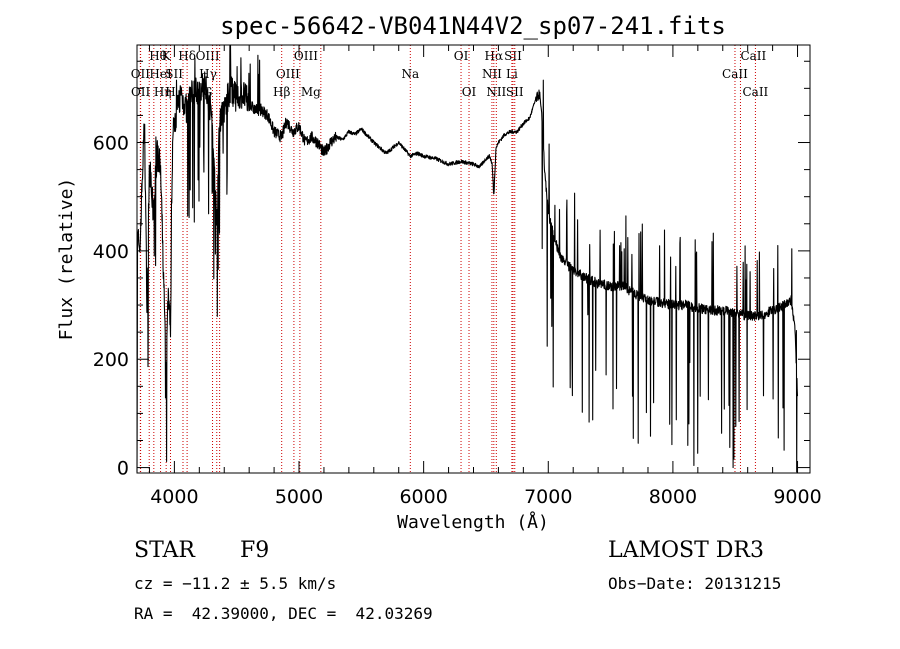  I want to click on object-class: STAR, so click(164, 550).